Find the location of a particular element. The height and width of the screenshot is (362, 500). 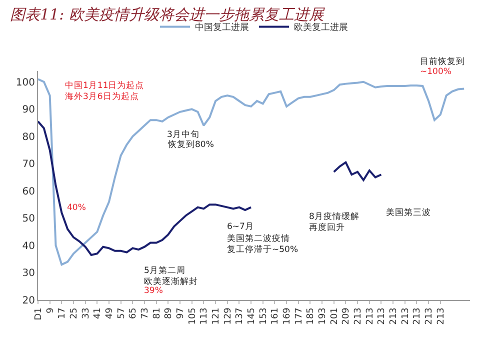

x-tick-label: 193 is located at coordinates (323, 316).